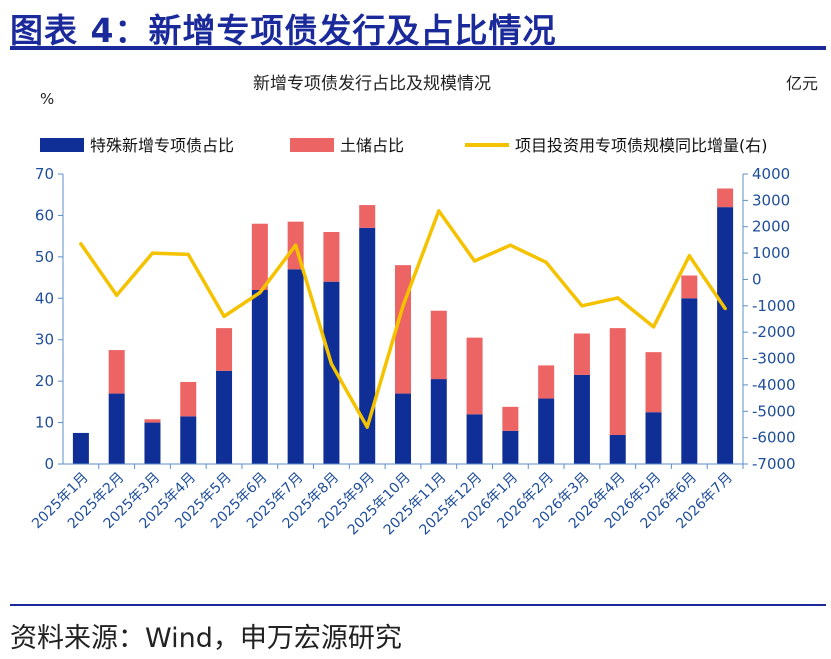 Image resolution: width=831 pixels, height=659 pixels. What do you see at coordinates (44, 215) in the screenshot?
I see `y-tick-label-left: 60` at bounding box center [44, 215].